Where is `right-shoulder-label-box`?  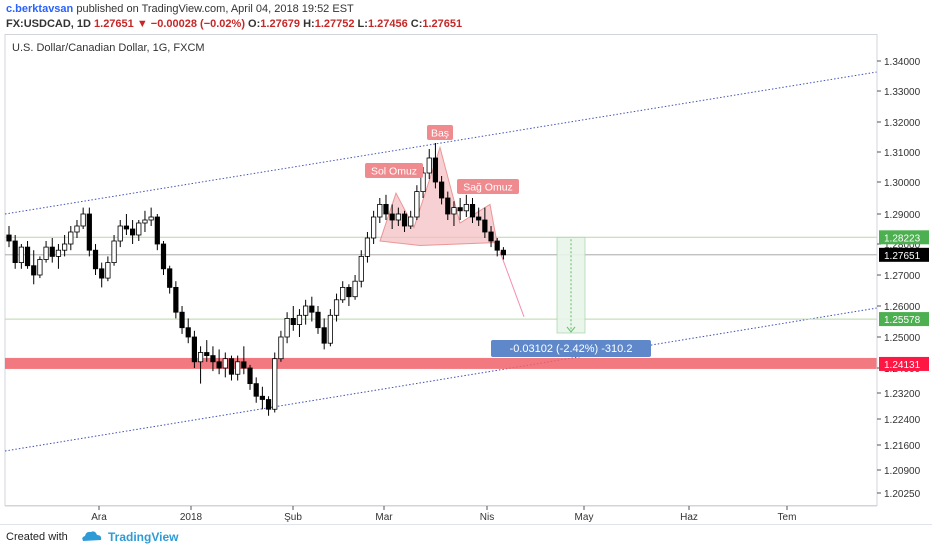
right-shoulder-label-box is located at coordinates (488, 186).